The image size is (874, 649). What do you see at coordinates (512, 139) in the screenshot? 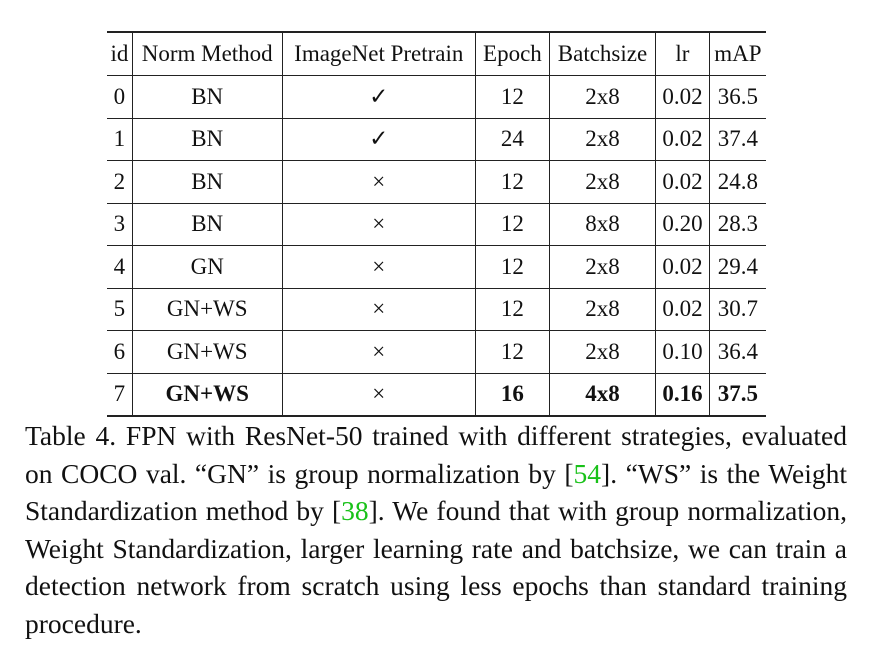
I see `cell-epoch: 24` at bounding box center [512, 139].